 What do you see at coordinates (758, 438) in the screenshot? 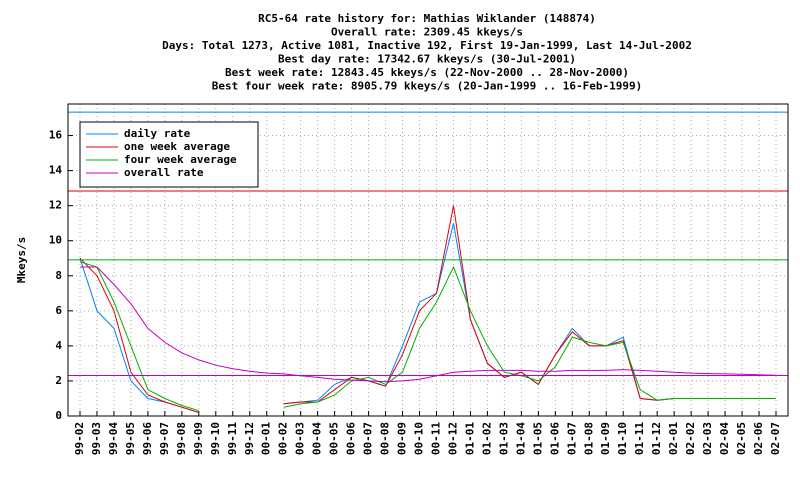
I see `x-tick-label: 02-06` at bounding box center [758, 438].